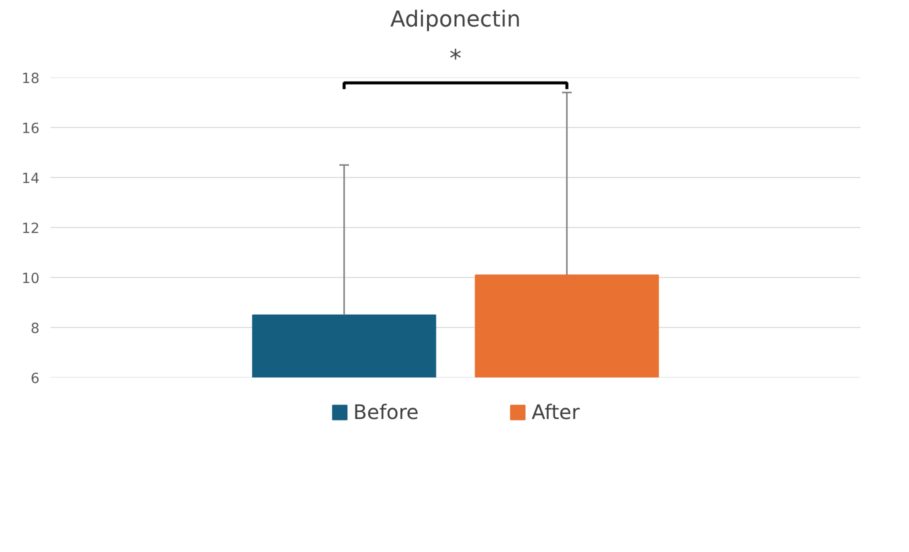 This screenshot has height=552, width=909. I want to click on legend-label: After, so click(556, 412).